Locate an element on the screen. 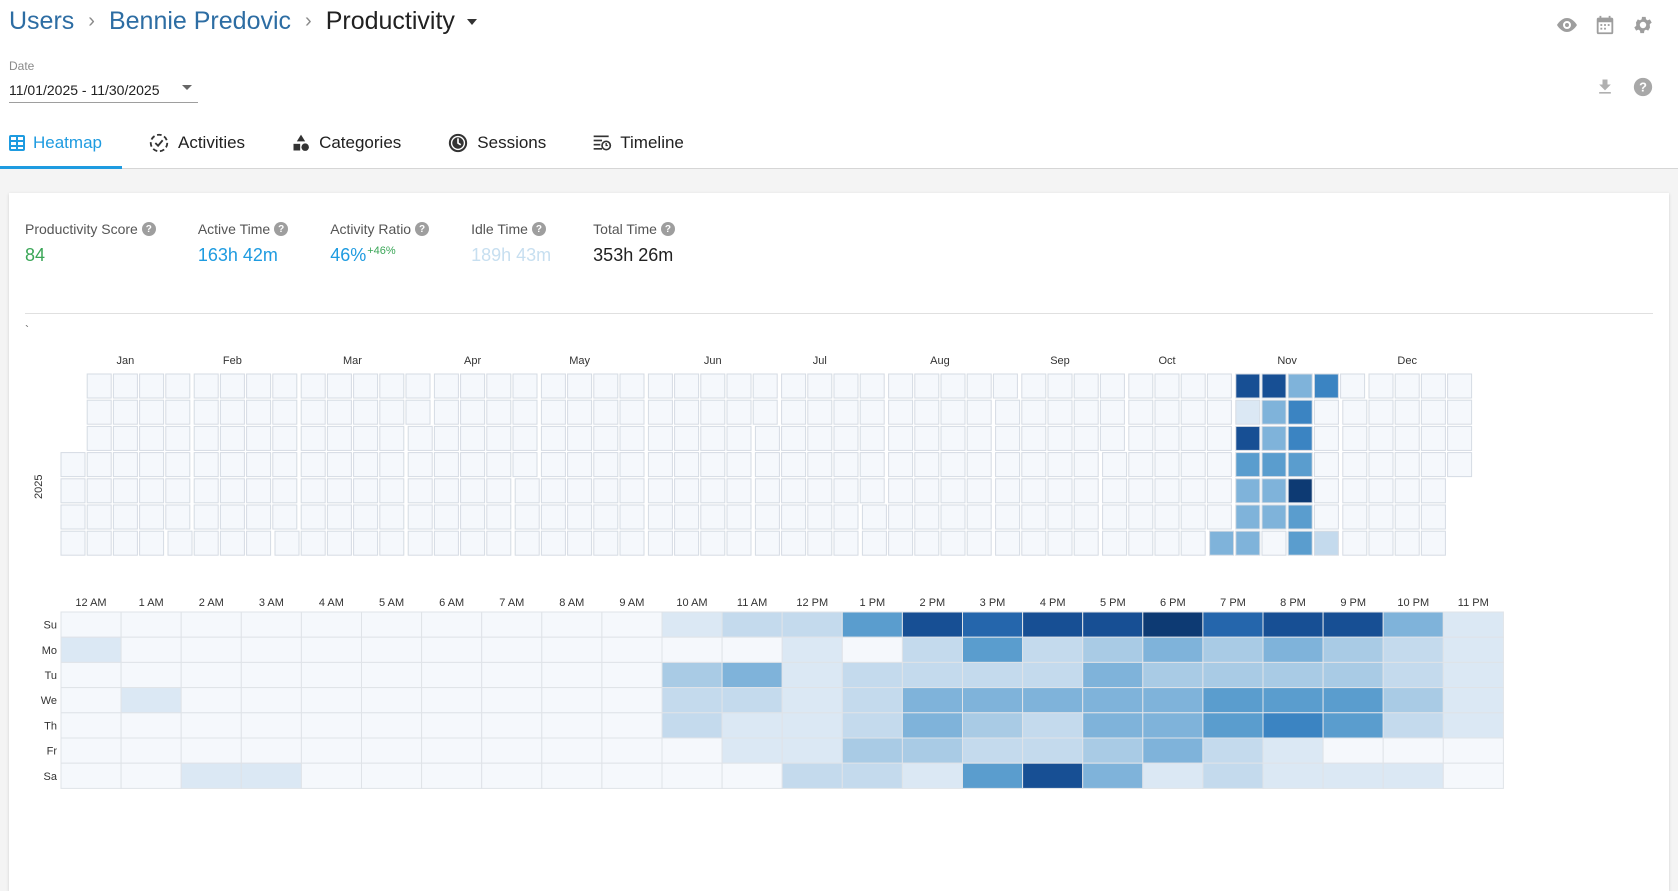 Image resolution: width=1678 pixels, height=891 pixels. calendar-icon is located at coordinates (1605, 25).